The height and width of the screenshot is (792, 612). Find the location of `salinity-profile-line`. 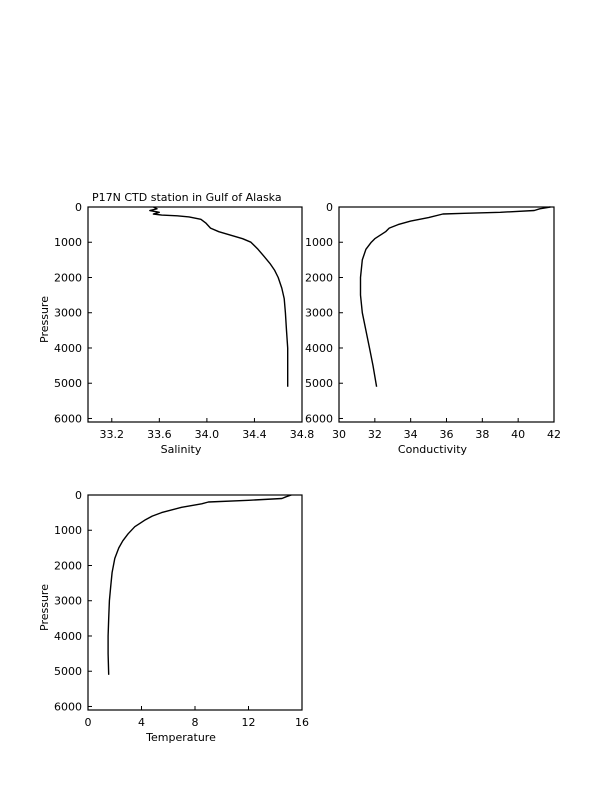

salinity-profile-line is located at coordinates (219, 296).